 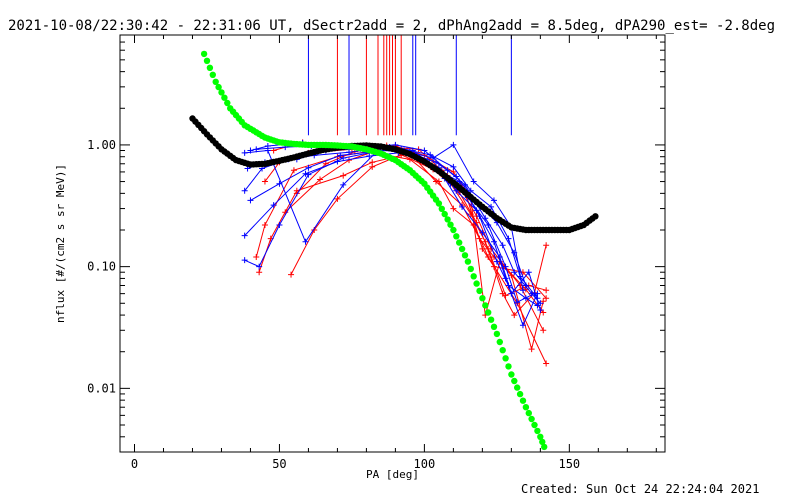 I want to click on x-axis-label: PA [deg], so click(x=392, y=474).